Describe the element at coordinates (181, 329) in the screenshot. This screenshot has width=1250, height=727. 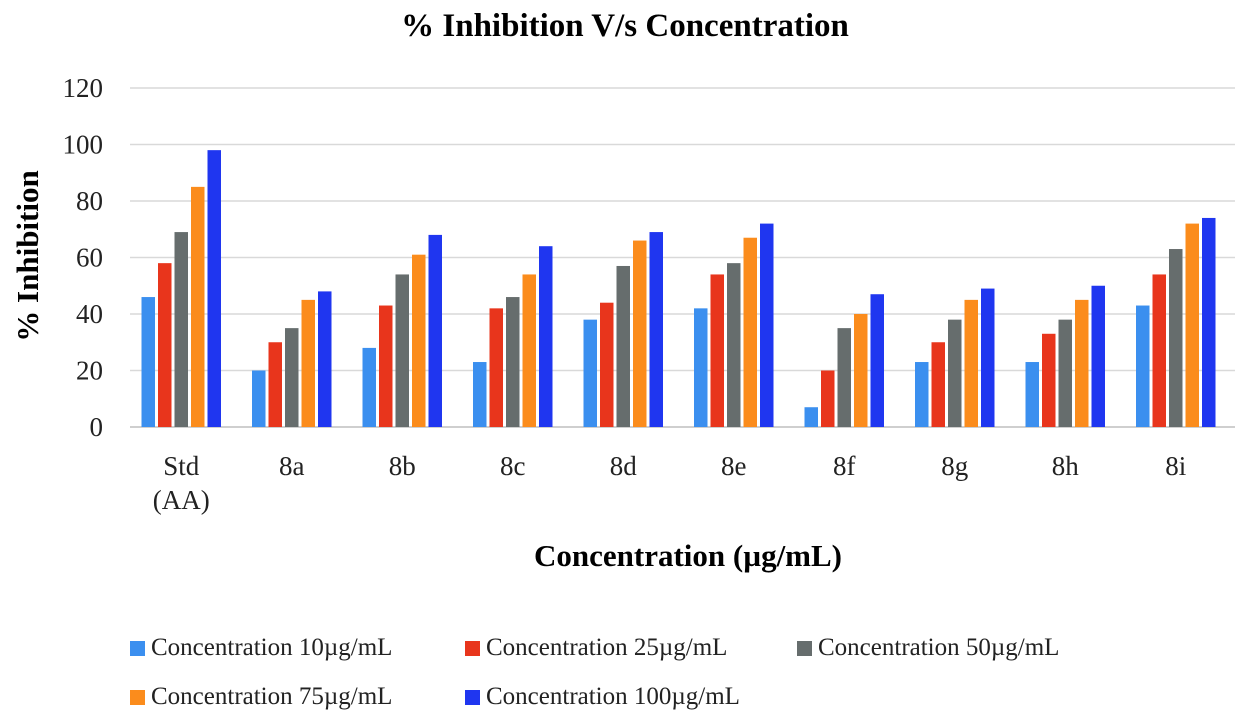
I see `bar-Std-(AA)-series-3` at that location.